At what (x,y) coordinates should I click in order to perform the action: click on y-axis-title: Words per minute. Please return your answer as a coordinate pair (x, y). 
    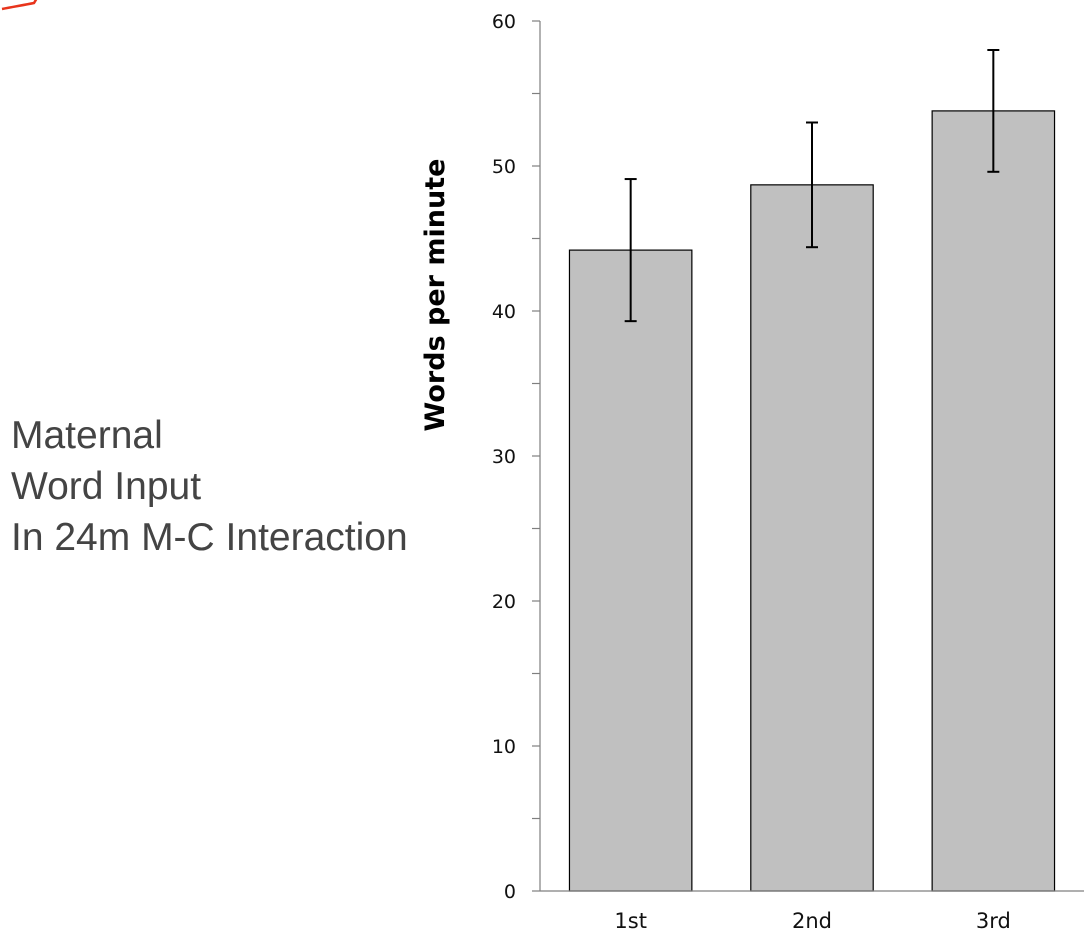
    Looking at the image, I should click on (435, 295).